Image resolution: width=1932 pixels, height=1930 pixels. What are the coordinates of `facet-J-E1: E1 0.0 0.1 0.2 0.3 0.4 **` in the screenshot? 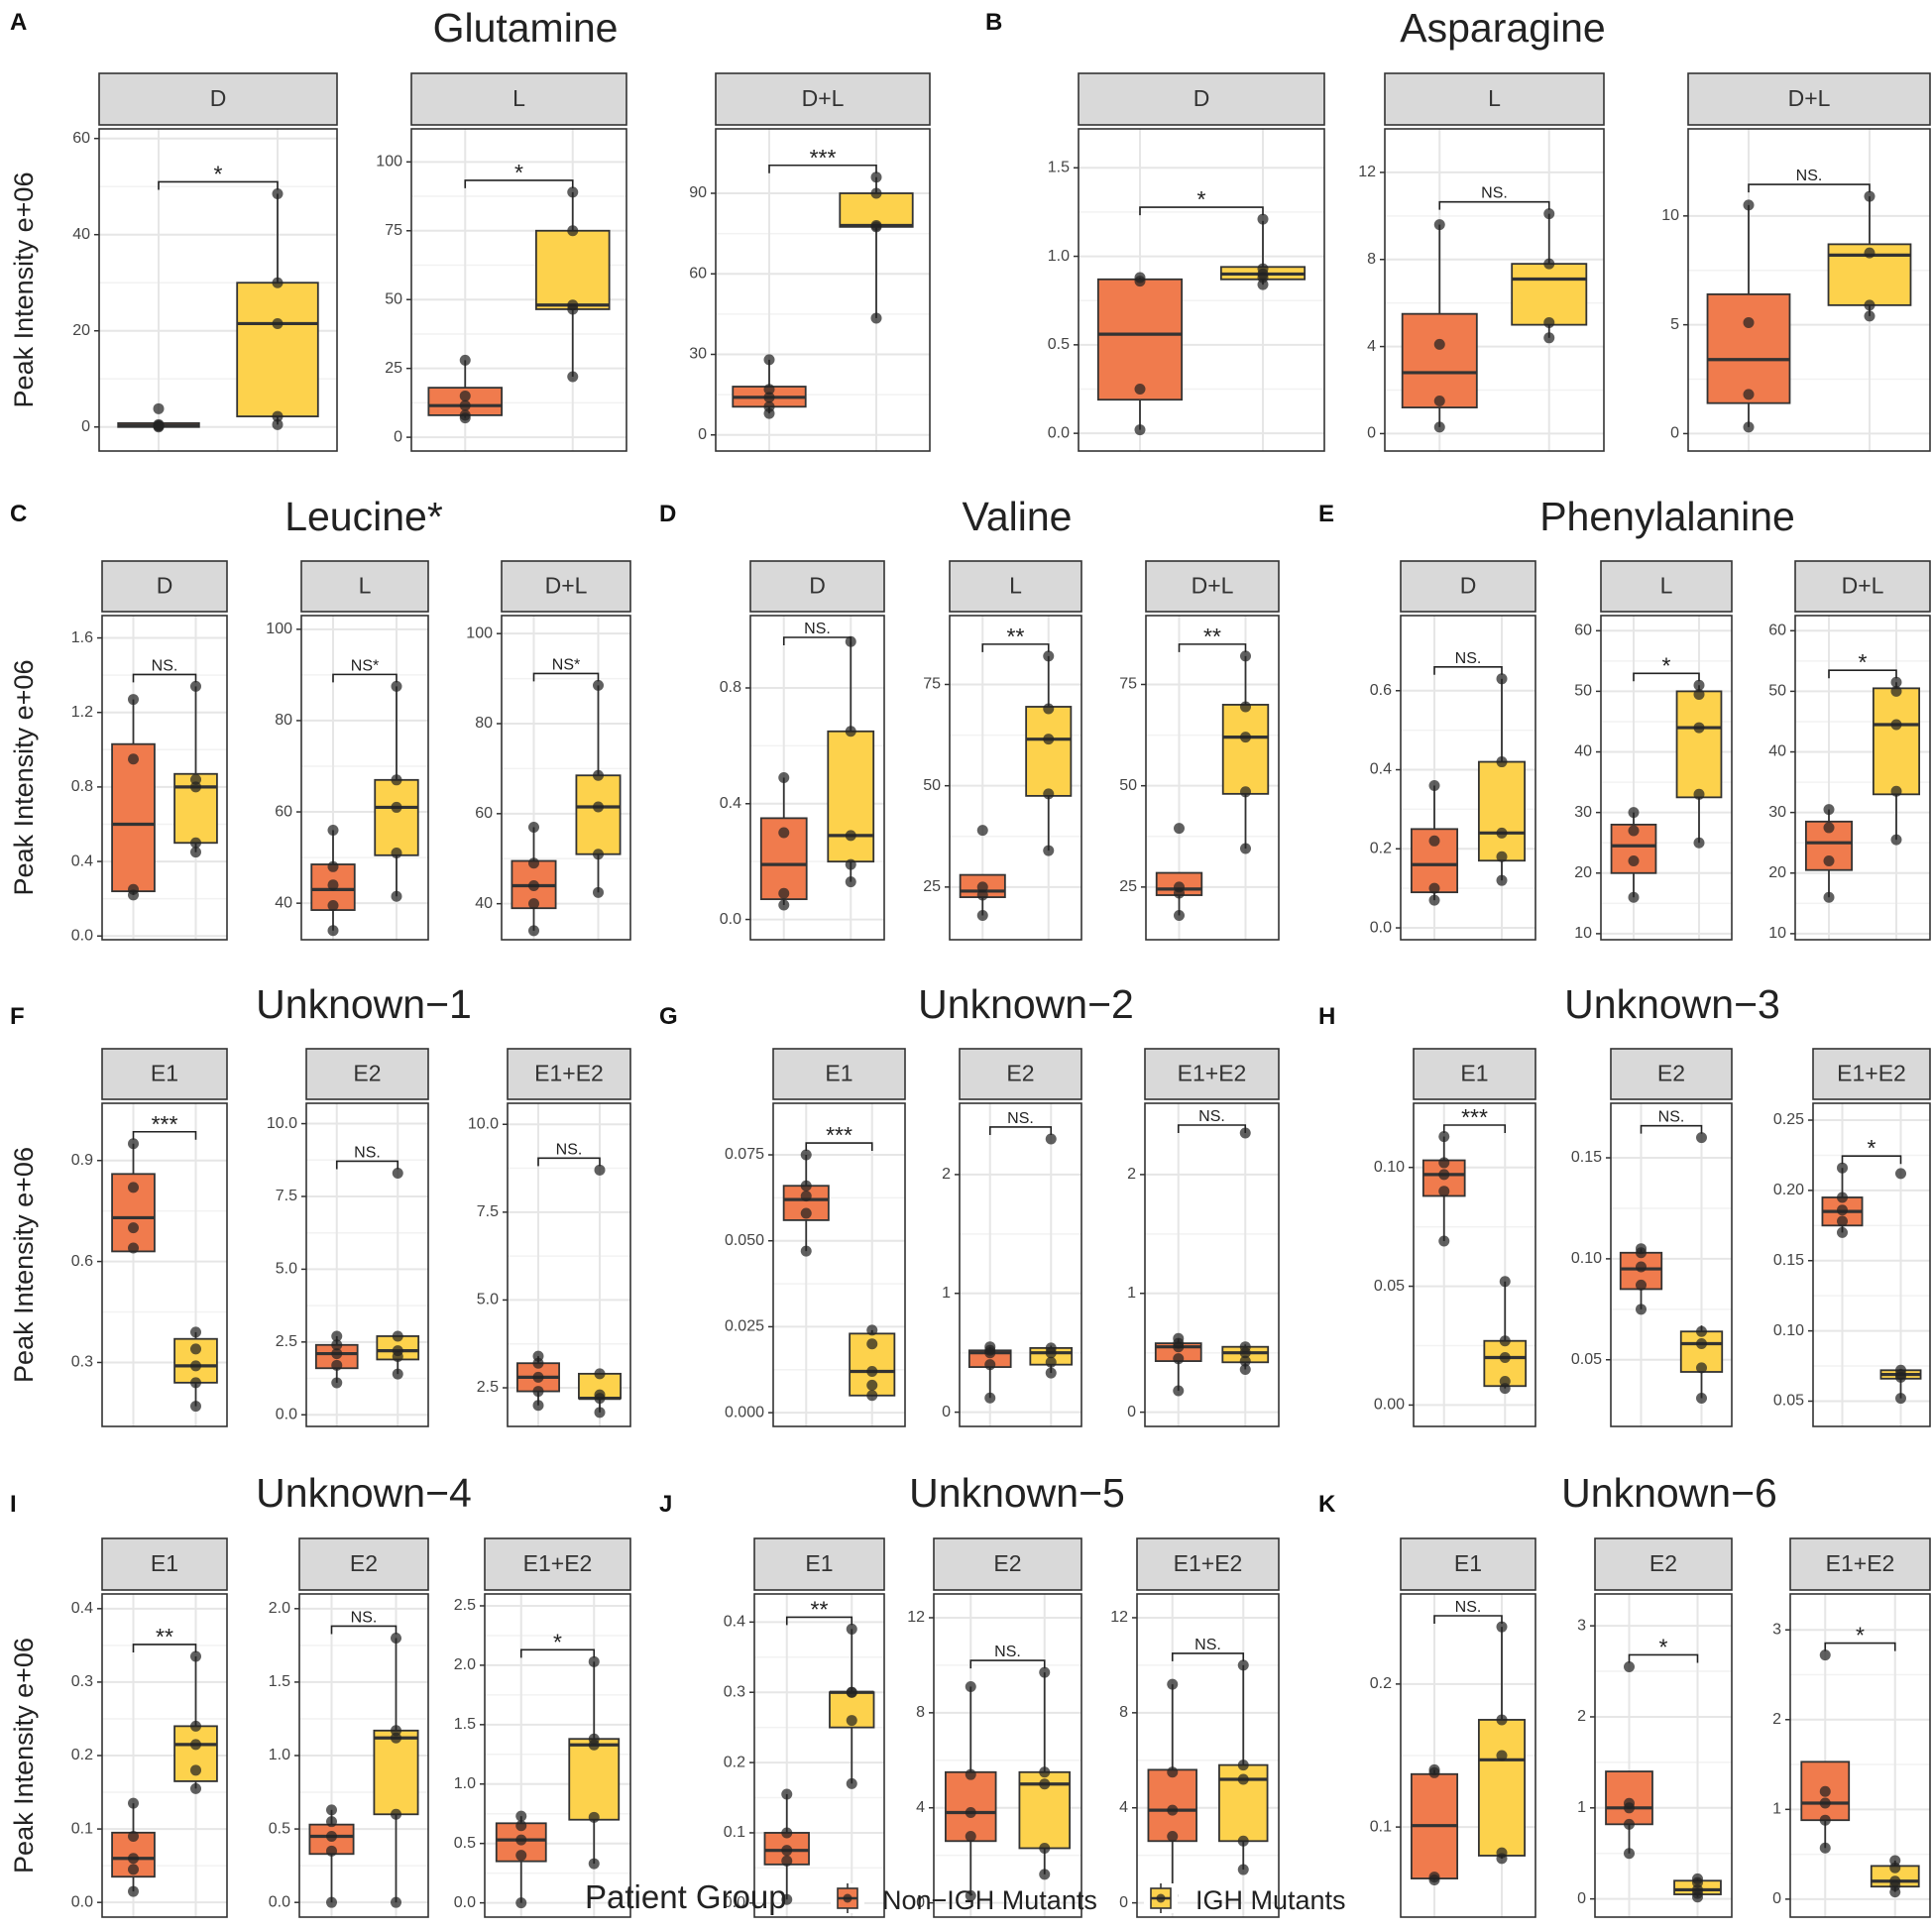 It's located at (805, 1727).